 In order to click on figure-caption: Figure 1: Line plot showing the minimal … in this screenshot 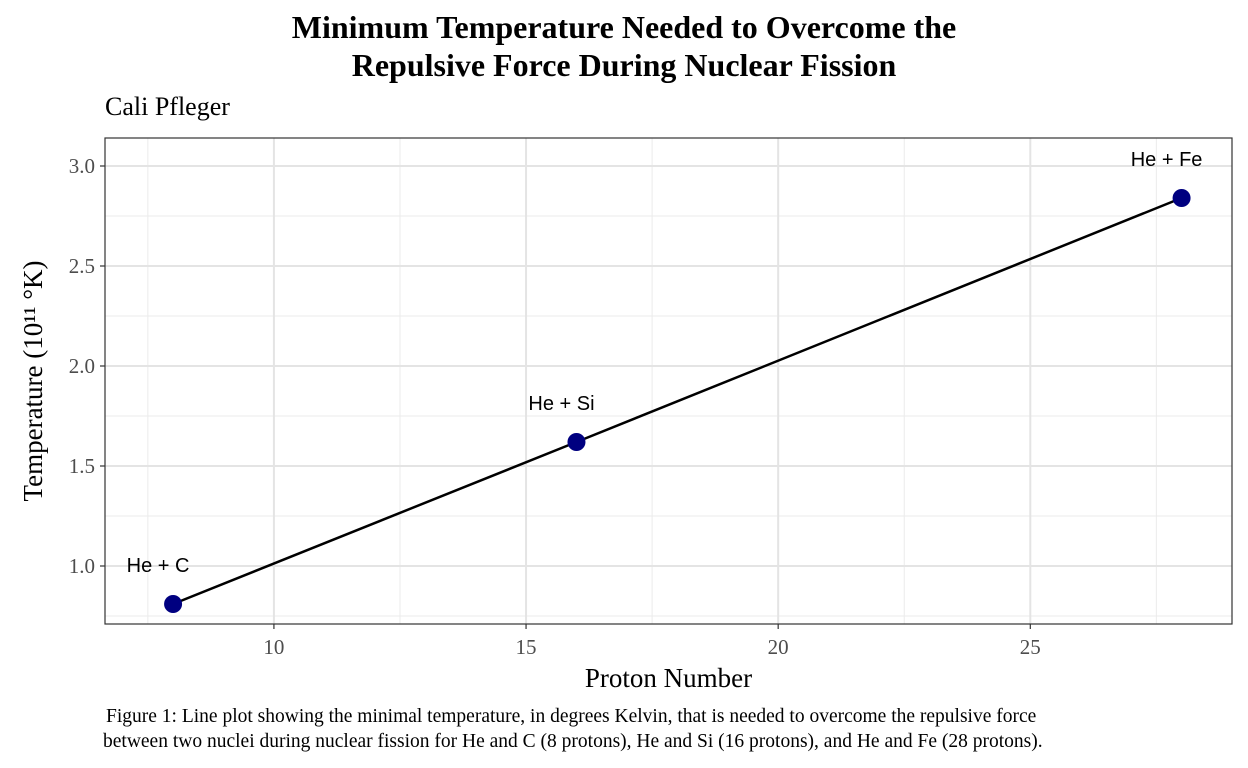, I will do `click(624, 729)`.